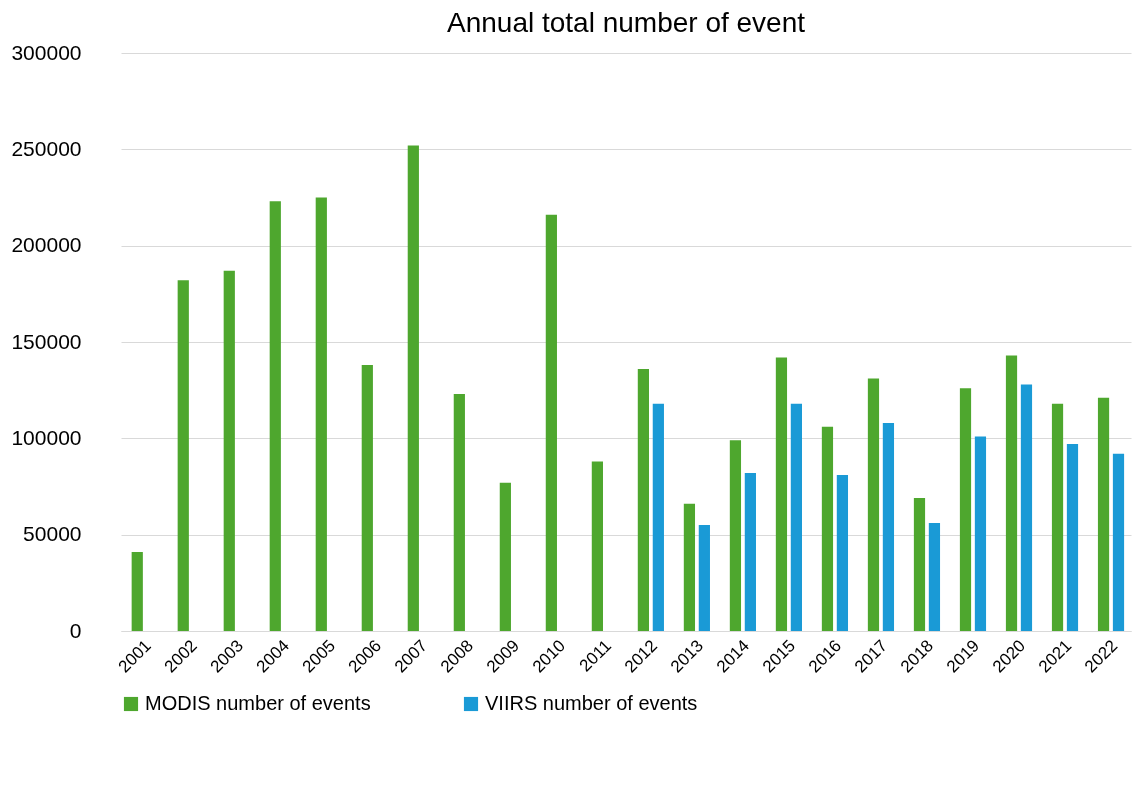 The width and height of the screenshot is (1142, 799). I want to click on y-tick-label: 50000, so click(52, 534).